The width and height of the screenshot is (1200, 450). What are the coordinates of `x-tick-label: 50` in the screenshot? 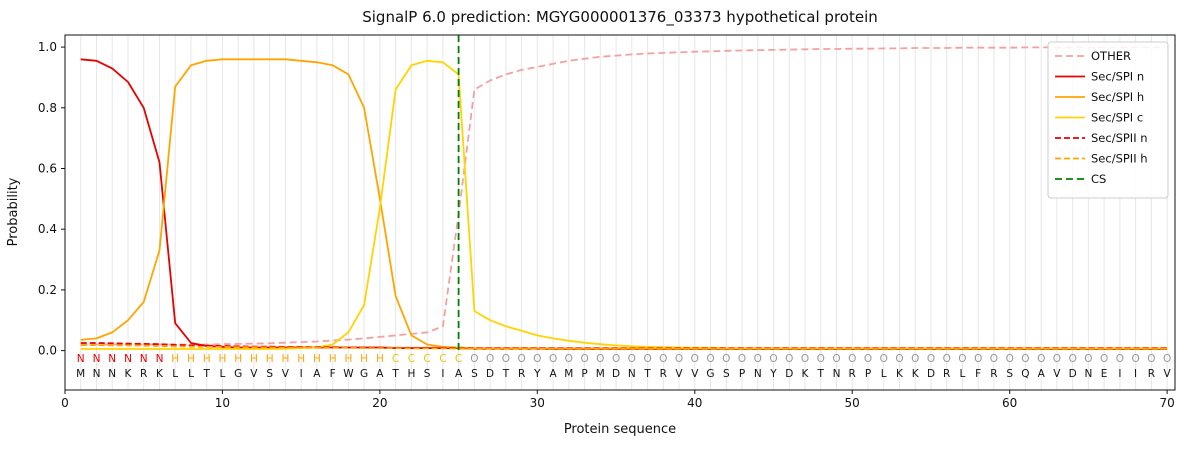 It's located at (852, 403).